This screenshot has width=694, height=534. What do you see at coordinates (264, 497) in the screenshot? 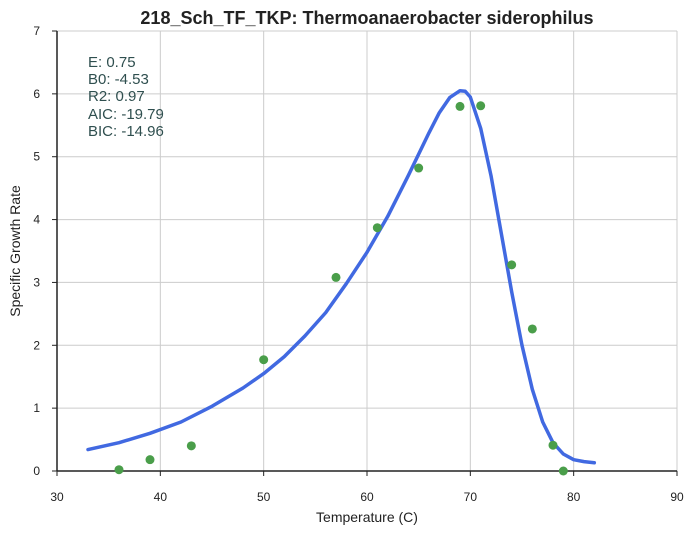
I see `x-tick-label: 50` at bounding box center [264, 497].